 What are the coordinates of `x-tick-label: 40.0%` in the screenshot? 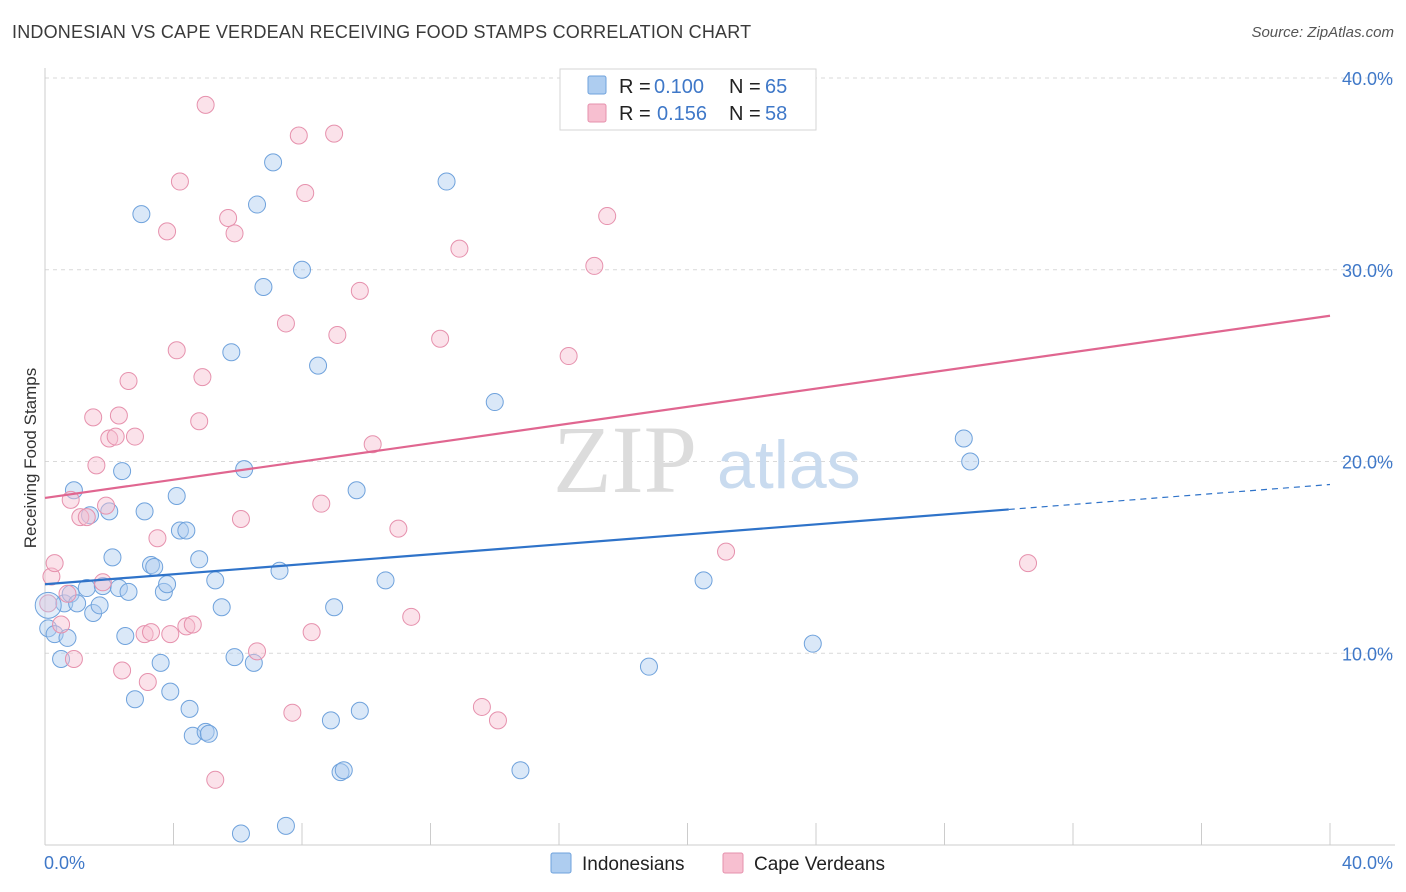 It's located at (1367, 863).